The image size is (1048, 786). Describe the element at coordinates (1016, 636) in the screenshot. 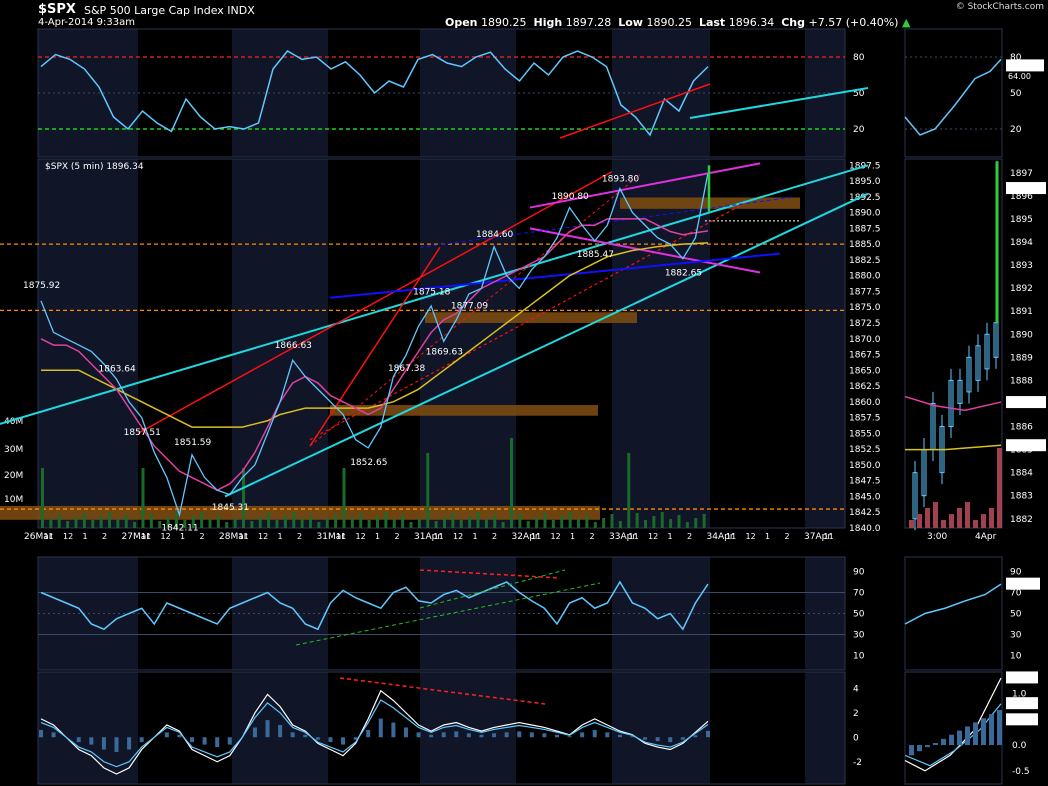

I see `side-rsi-tick: 30` at that location.